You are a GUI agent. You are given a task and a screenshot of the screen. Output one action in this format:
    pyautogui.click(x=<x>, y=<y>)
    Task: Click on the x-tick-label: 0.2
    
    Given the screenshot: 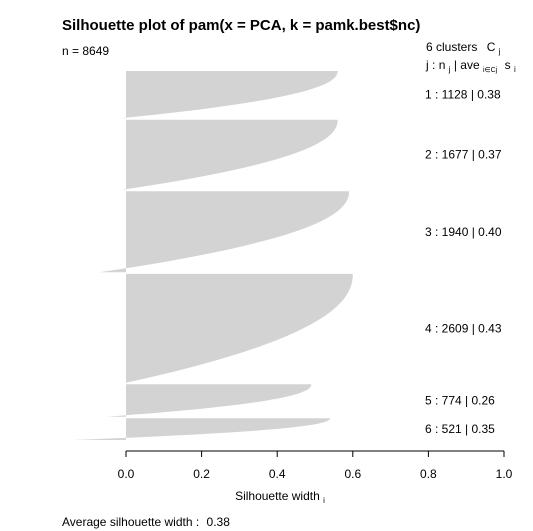 What is the action you would take?
    pyautogui.click(x=201, y=474)
    